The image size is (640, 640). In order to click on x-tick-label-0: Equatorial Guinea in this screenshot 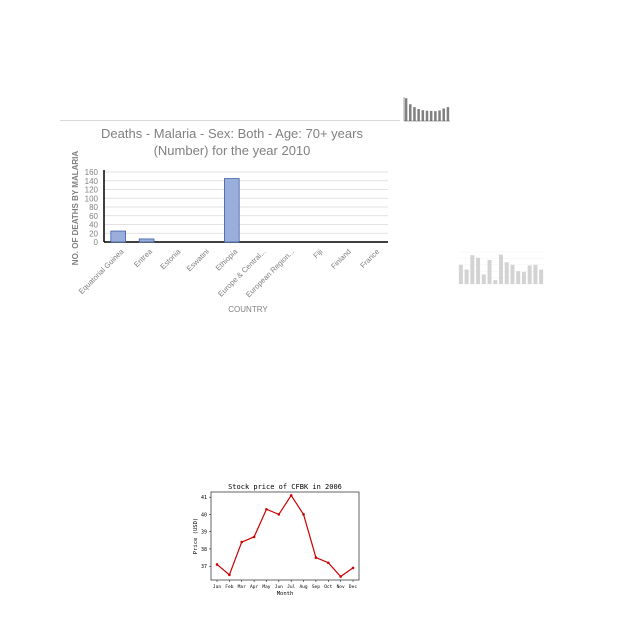, I will do `click(101, 270)`.